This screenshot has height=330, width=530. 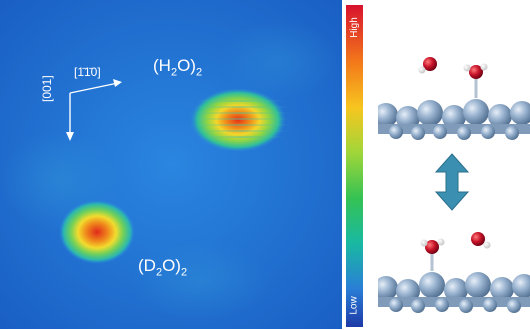 What do you see at coordinates (355, 305) in the screenshot?
I see `colorbar-low-label: Low` at bounding box center [355, 305].